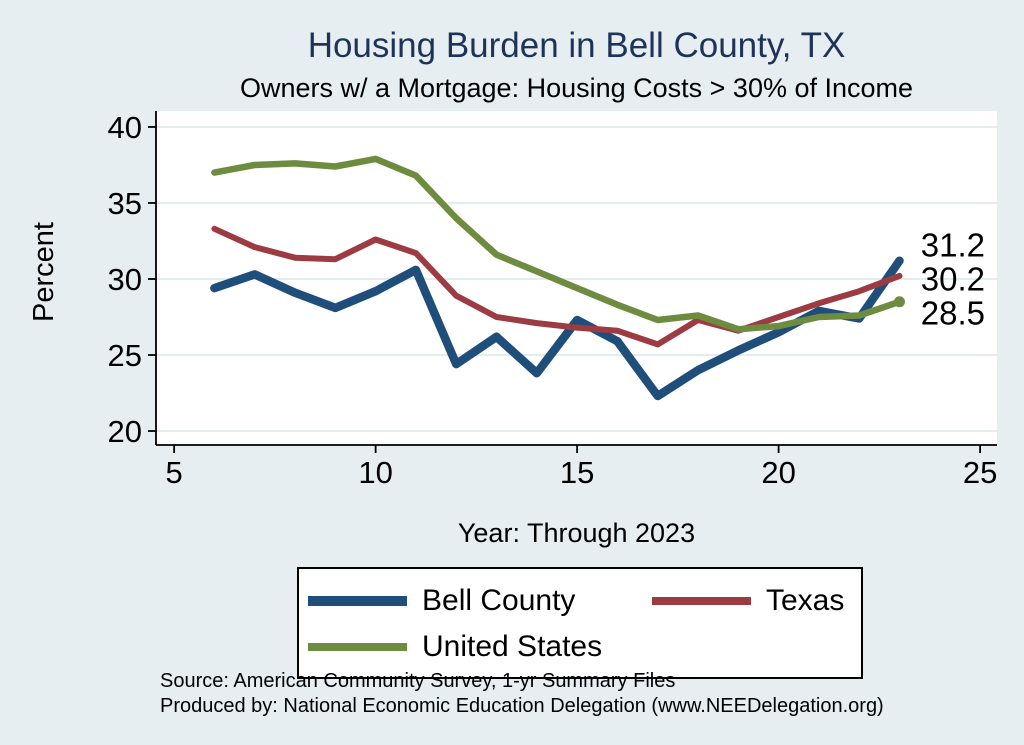 Image resolution: width=1024 pixels, height=745 pixels. I want to click on y-tick-label-20: 20, so click(125, 431).